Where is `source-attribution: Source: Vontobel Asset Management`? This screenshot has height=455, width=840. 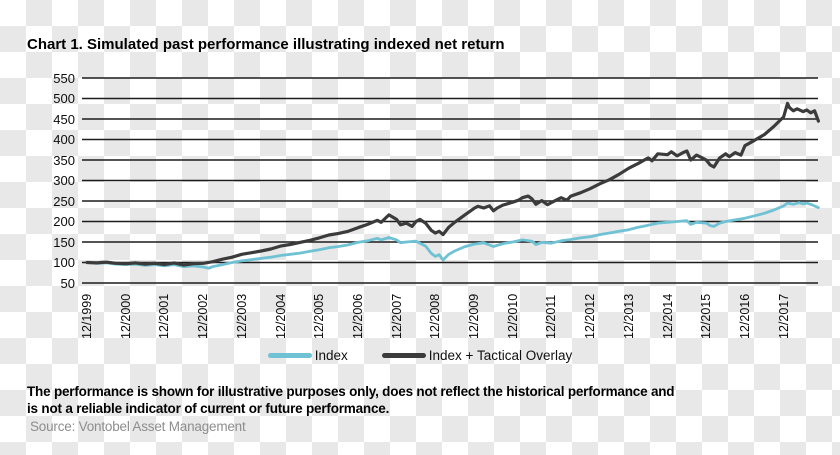 source-attribution: Source: Vontobel Asset Management is located at coordinates (138, 426).